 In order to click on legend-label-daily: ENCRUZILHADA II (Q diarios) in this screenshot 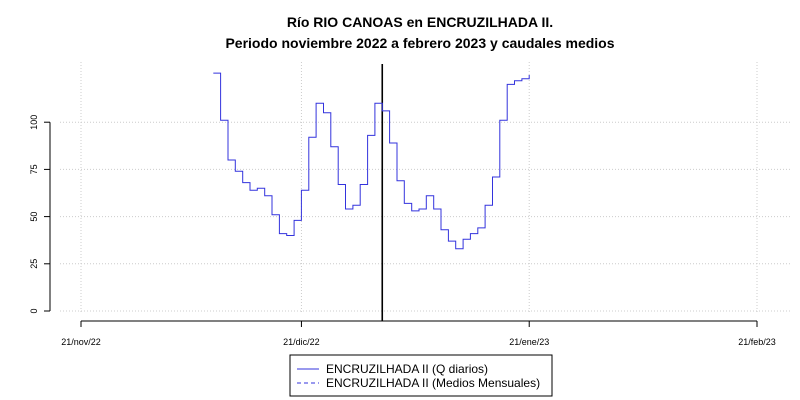, I will do `click(407, 369)`.